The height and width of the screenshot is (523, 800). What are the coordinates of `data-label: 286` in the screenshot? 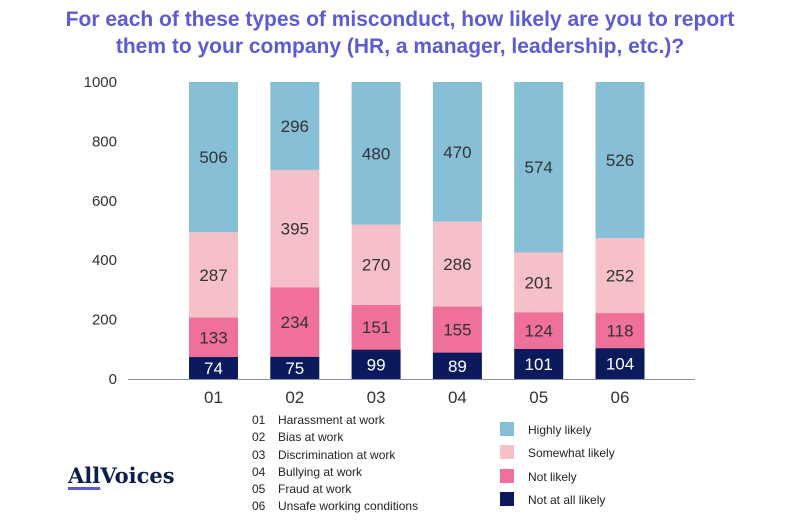 It's located at (457, 264).